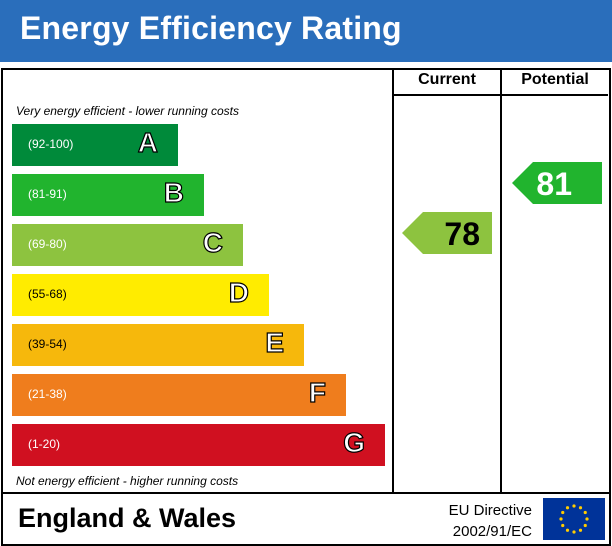 This screenshot has height=546, width=612. I want to click on band-a: (92-100) A, so click(95, 145).